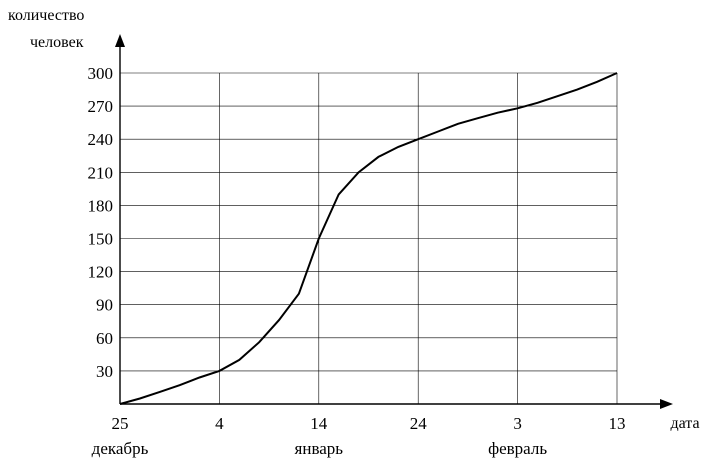  What do you see at coordinates (101, 139) in the screenshot?
I see `y-tick-label: 240` at bounding box center [101, 139].